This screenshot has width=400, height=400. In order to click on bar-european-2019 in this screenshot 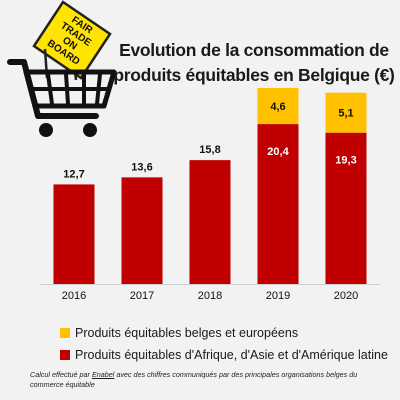, I will do `click(278, 106)`.